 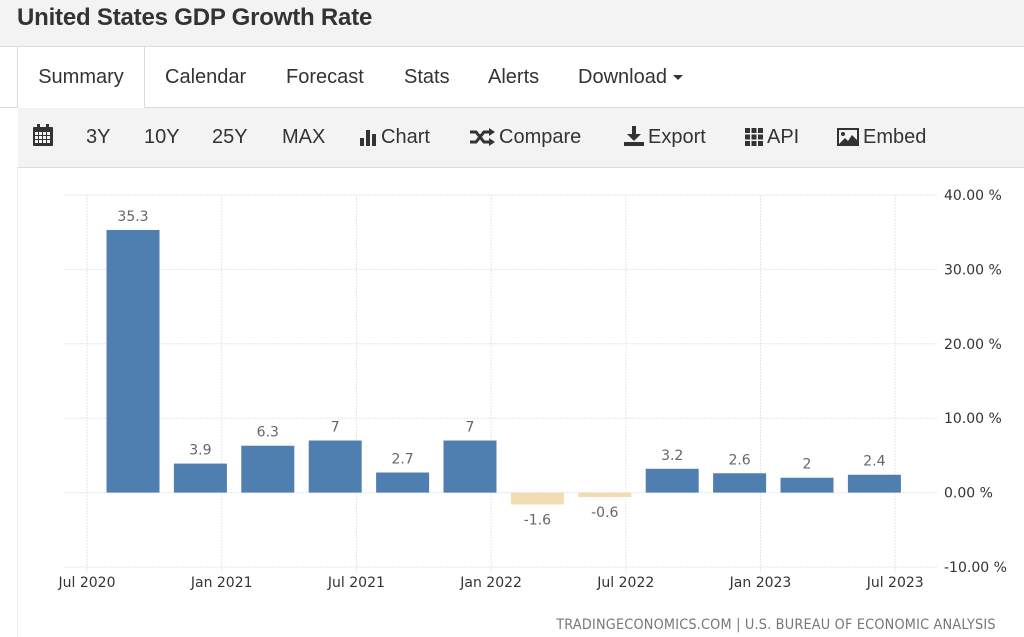 I want to click on tab-stats-label: Stats, so click(x=427, y=77).